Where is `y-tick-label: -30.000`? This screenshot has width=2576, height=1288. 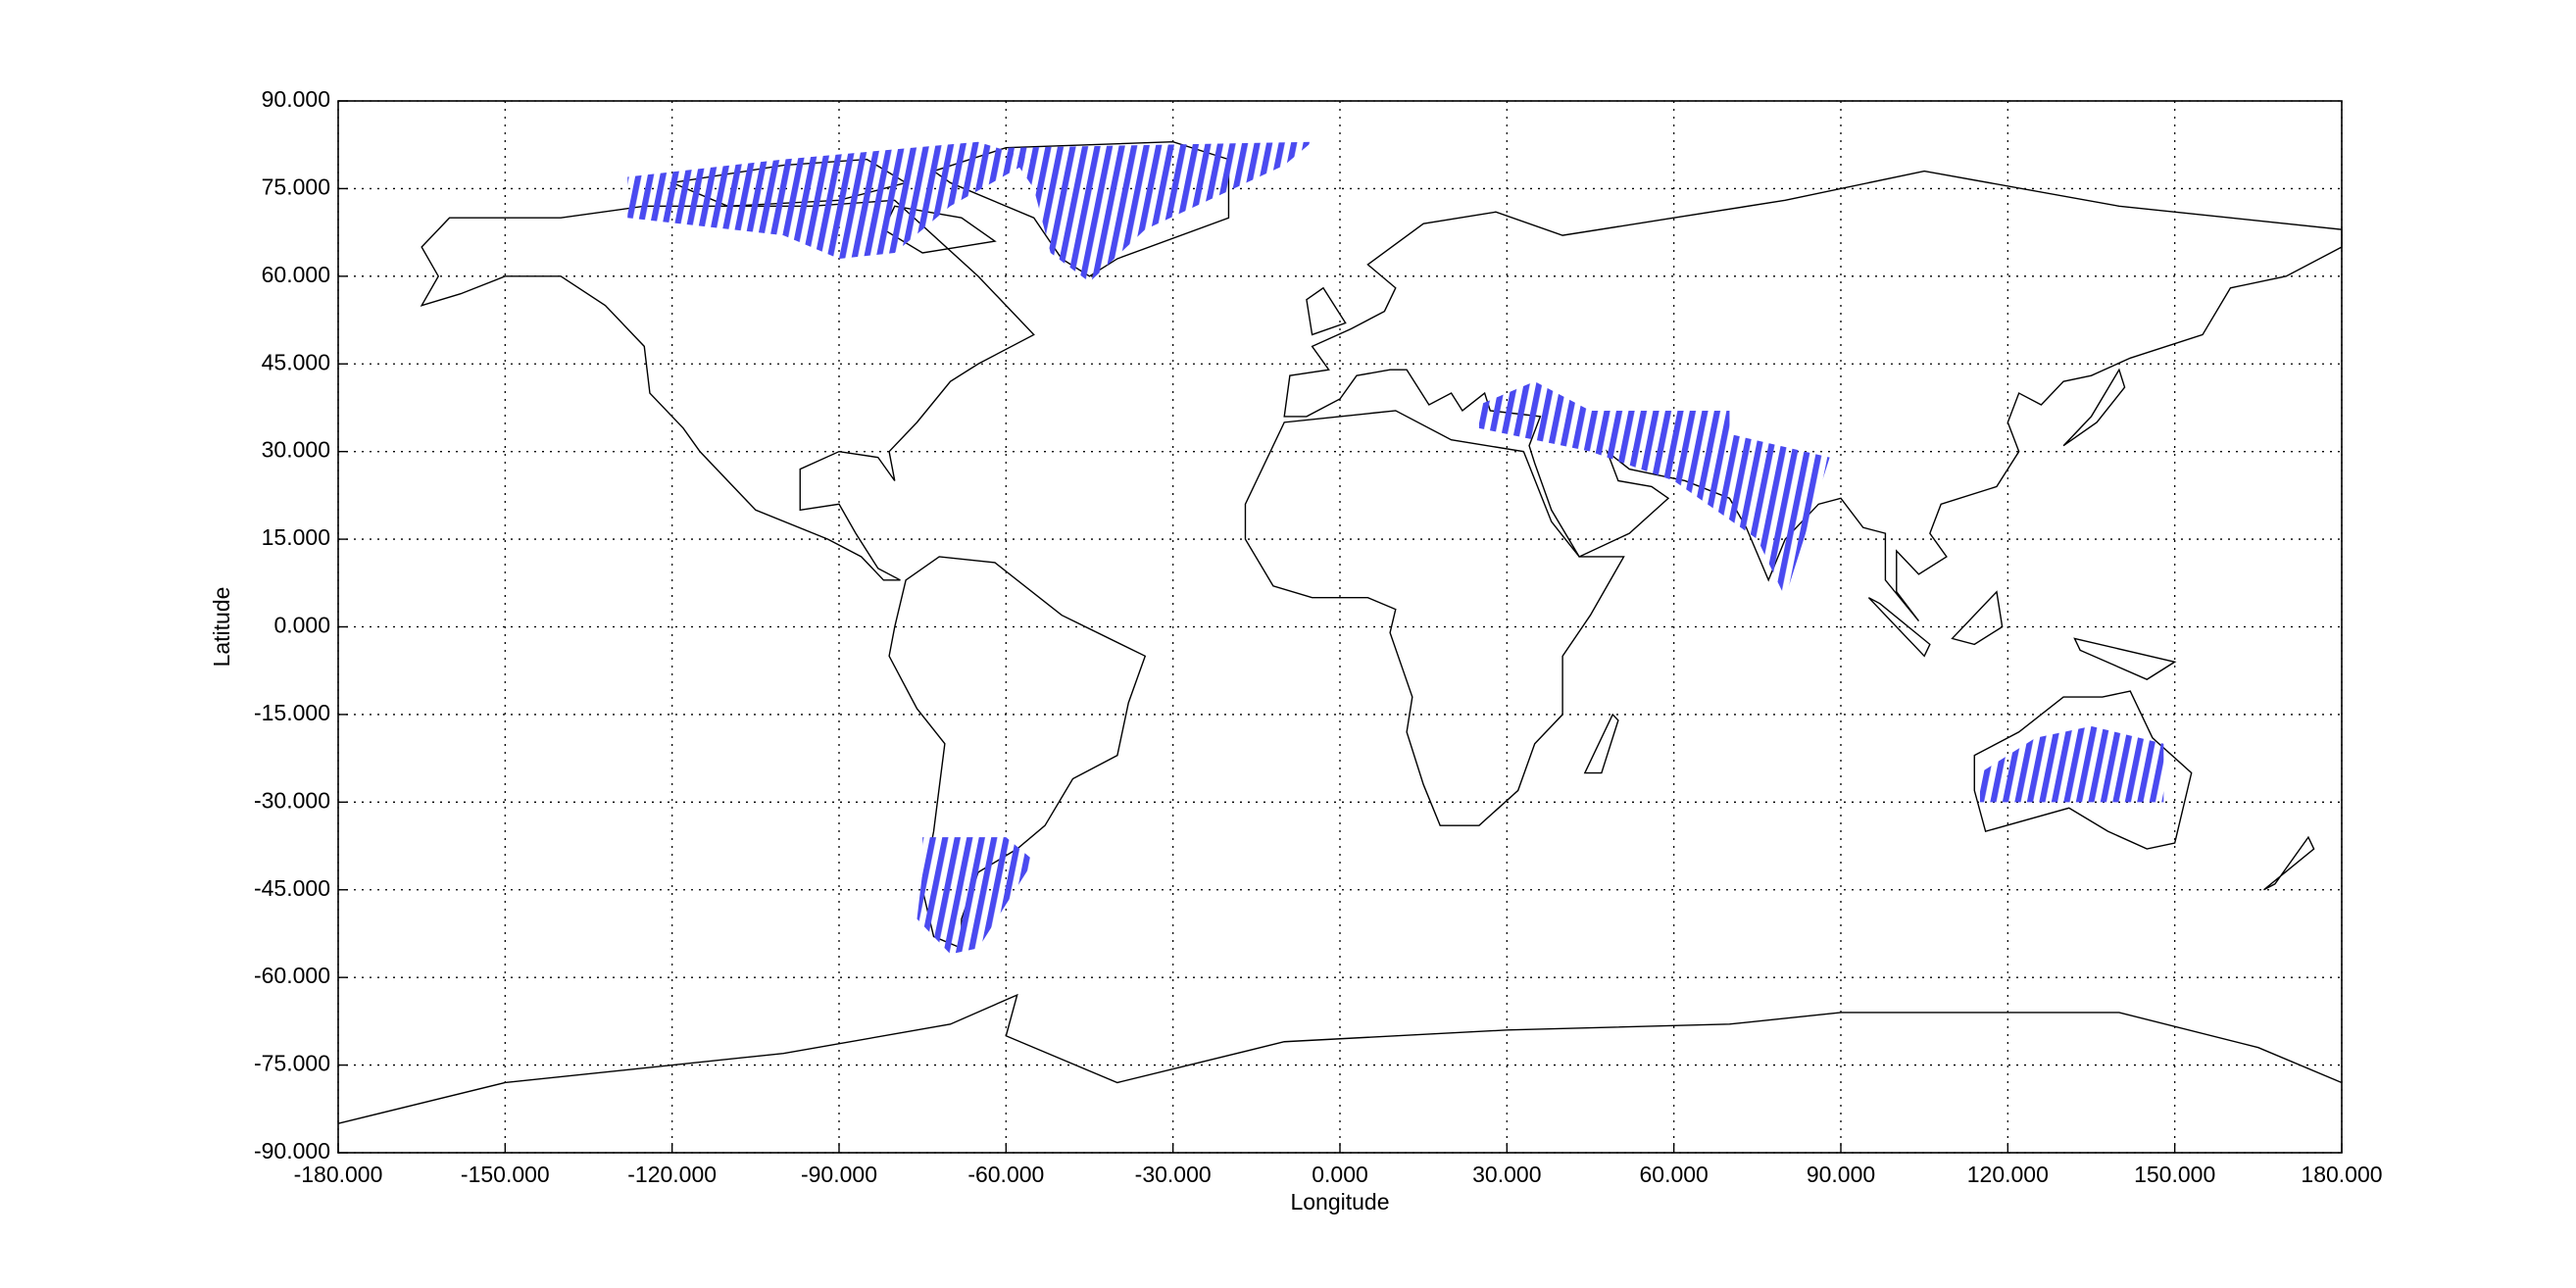
y-tick-label: -30.000 is located at coordinates (292, 800).